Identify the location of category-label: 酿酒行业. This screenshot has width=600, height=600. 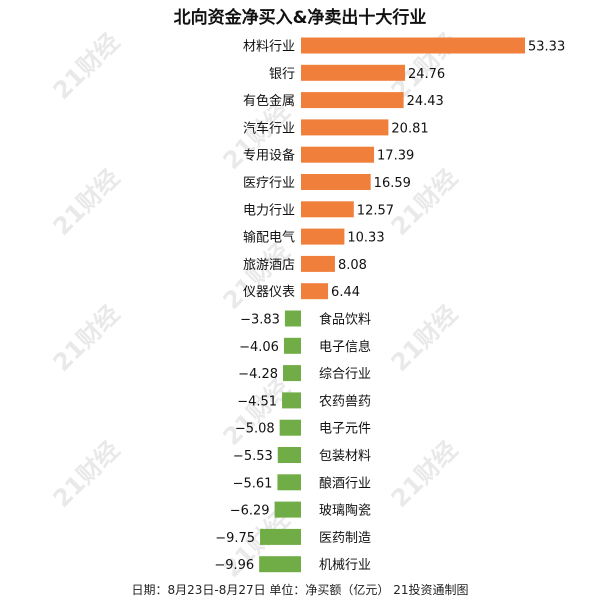
(345, 483).